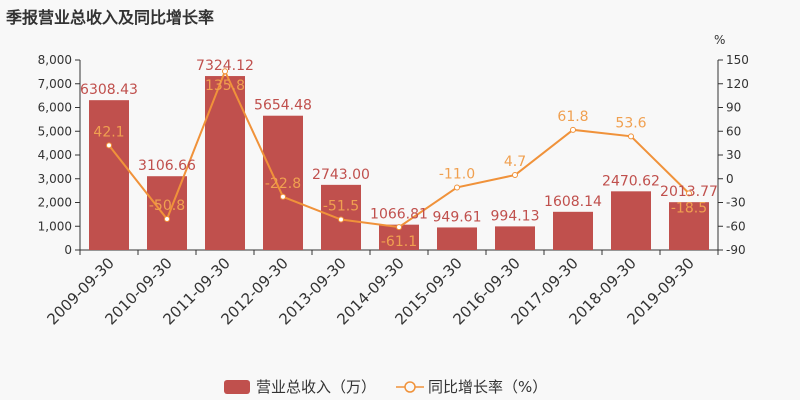 The image size is (800, 400). I want to click on growth-data-label: 42.1, so click(108, 132).